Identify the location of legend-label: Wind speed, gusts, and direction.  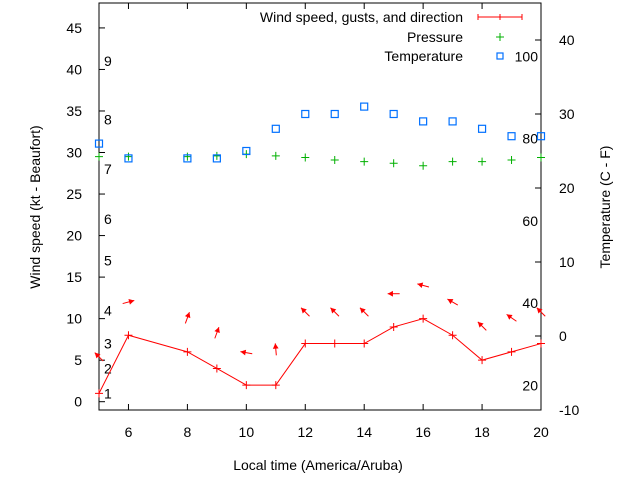
(361, 17).